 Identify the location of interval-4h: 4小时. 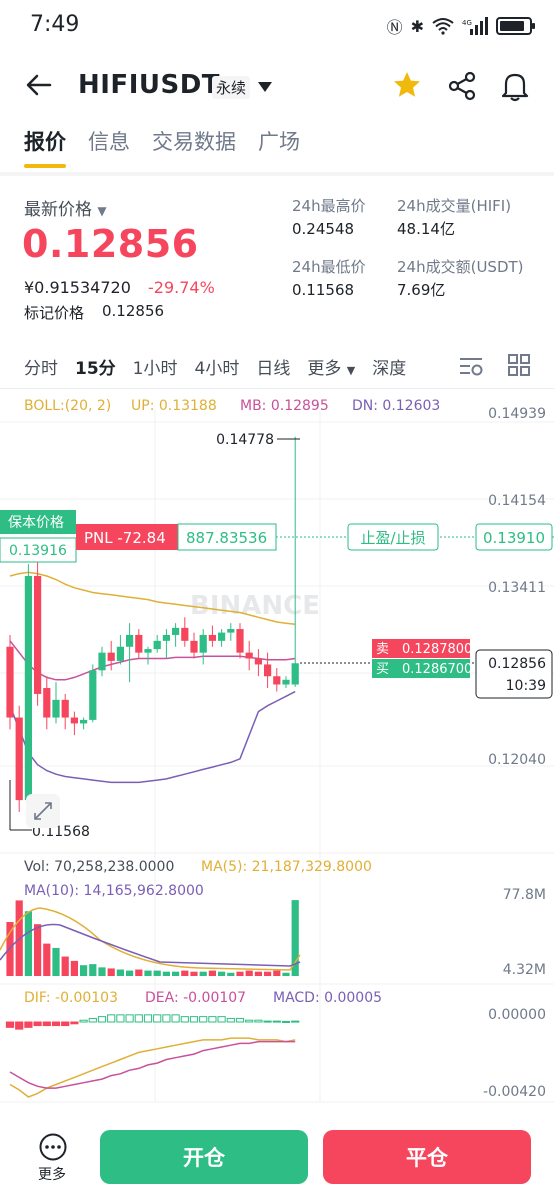
(217, 369).